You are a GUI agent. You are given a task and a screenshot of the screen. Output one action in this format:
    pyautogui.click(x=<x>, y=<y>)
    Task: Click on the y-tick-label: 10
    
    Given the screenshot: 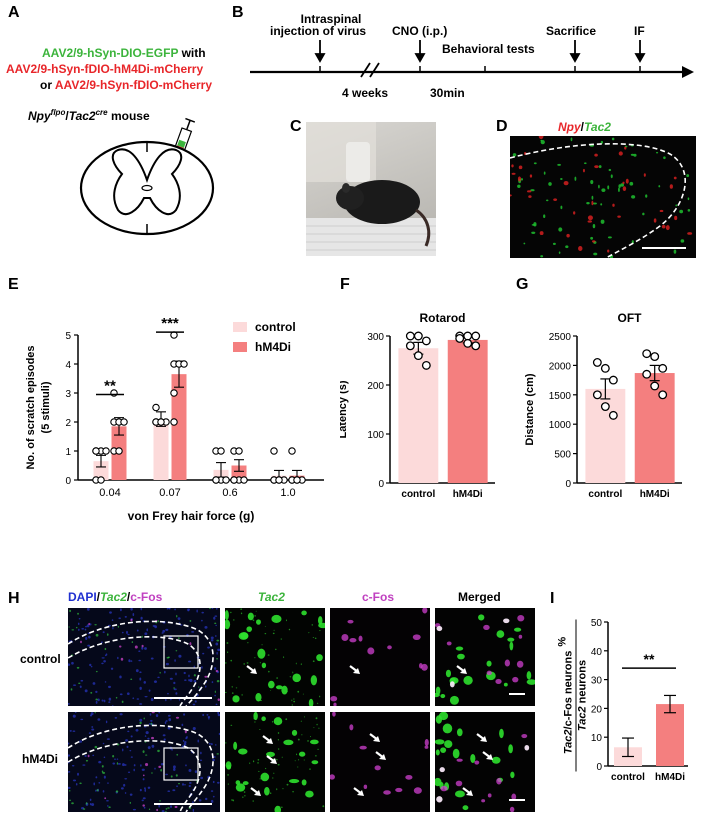 What is the action you would take?
    pyautogui.click(x=597, y=738)
    